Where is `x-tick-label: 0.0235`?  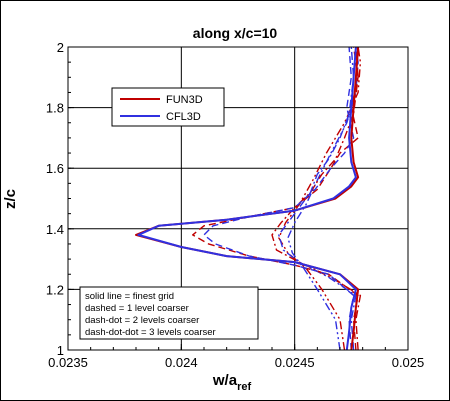 x-tick-label: 0.0235 is located at coordinates (68, 362).